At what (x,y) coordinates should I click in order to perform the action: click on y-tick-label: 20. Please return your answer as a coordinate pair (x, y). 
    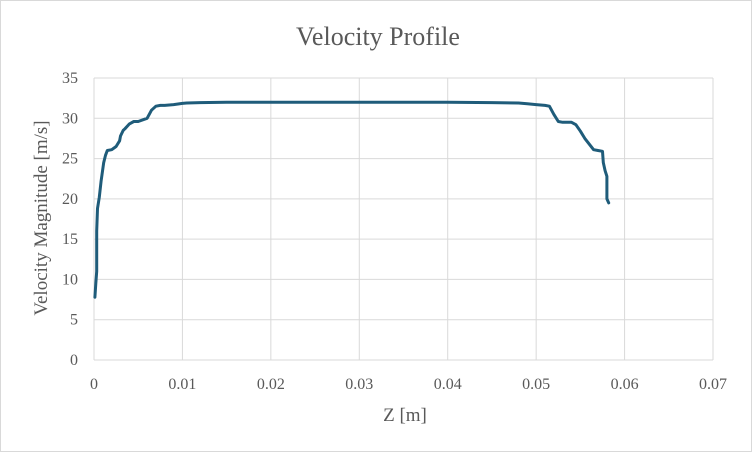
    Looking at the image, I should click on (70, 199).